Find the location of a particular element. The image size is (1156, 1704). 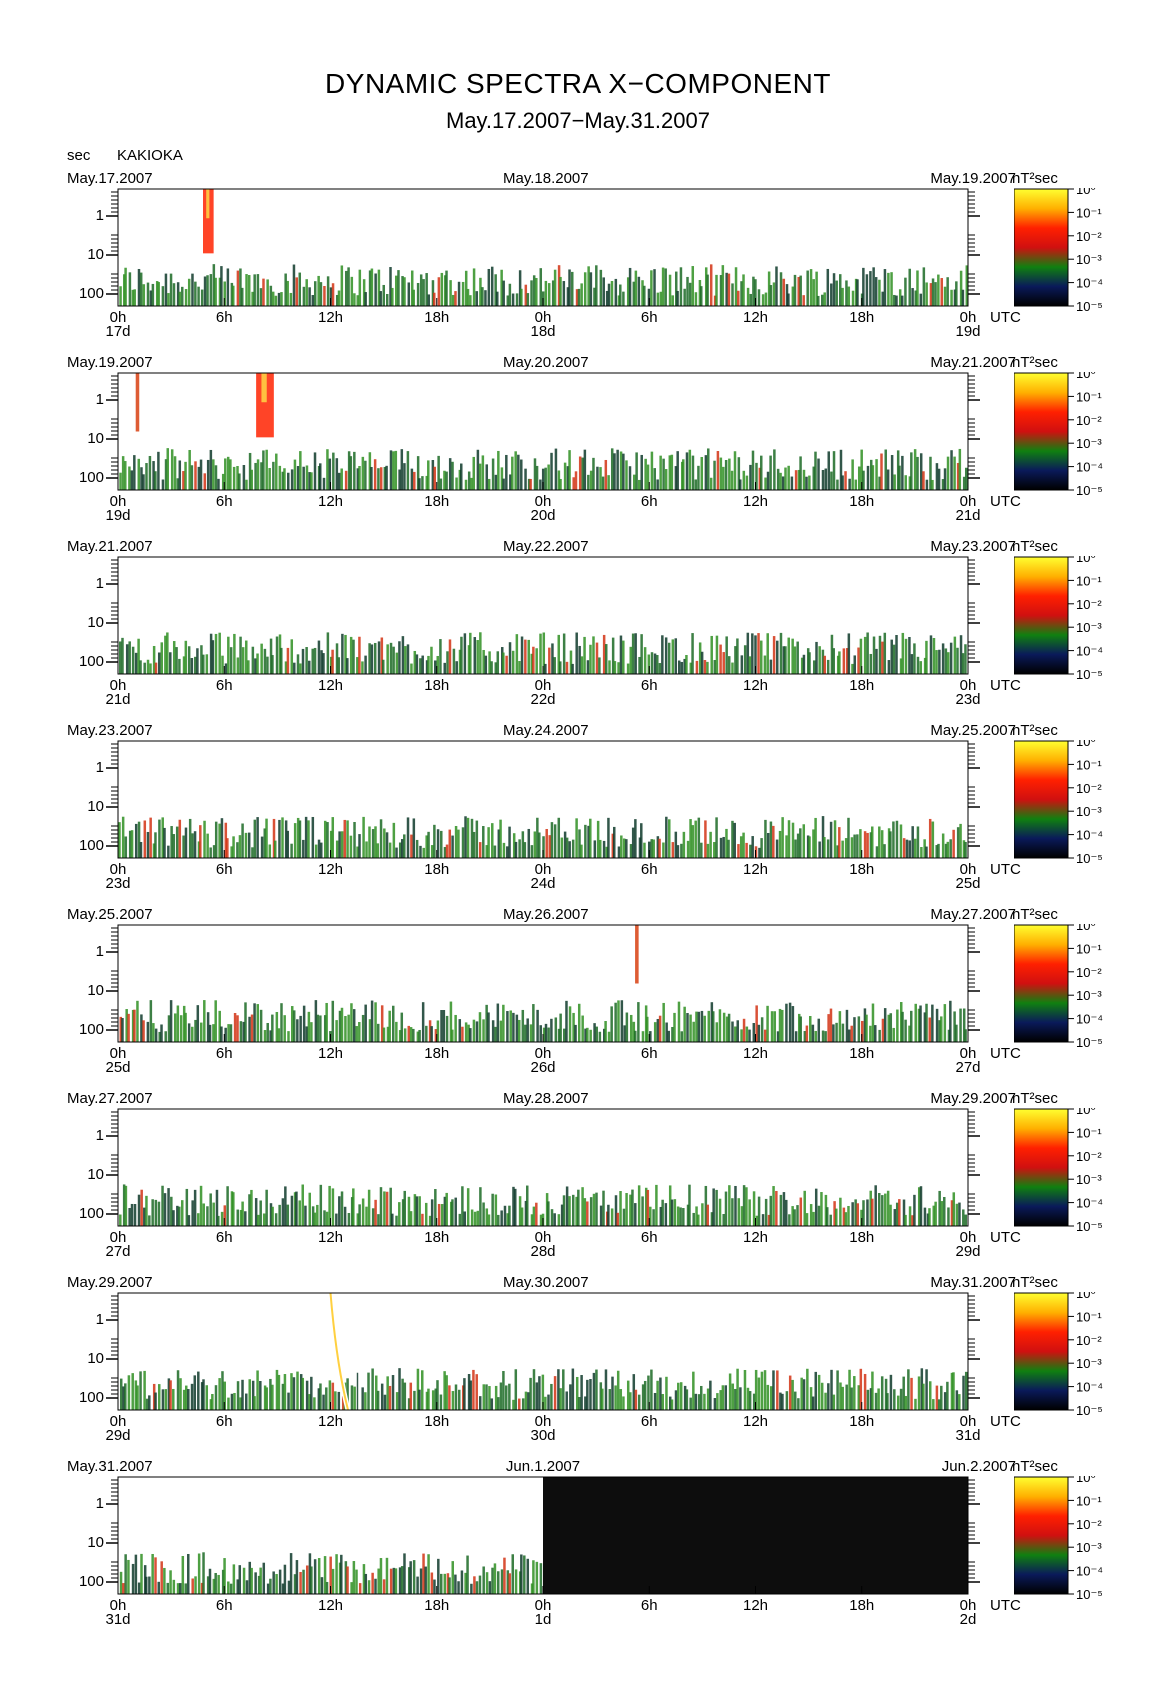

panel-mid-date: May.28.2007 is located at coordinates (546, 1098).